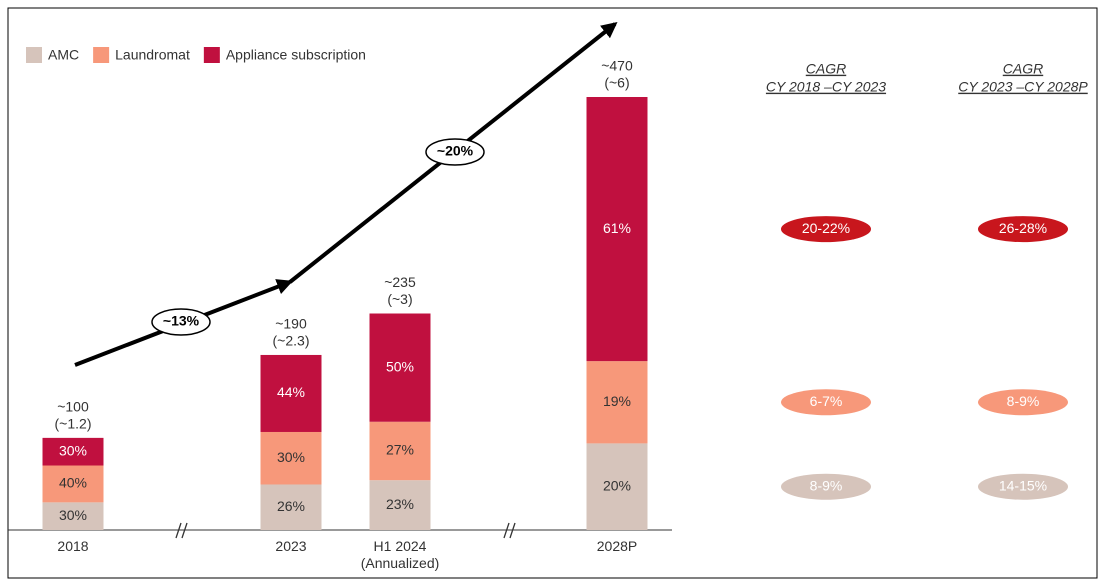  What do you see at coordinates (291, 546) in the screenshot?
I see `x-tick-label: 2023` at bounding box center [291, 546].